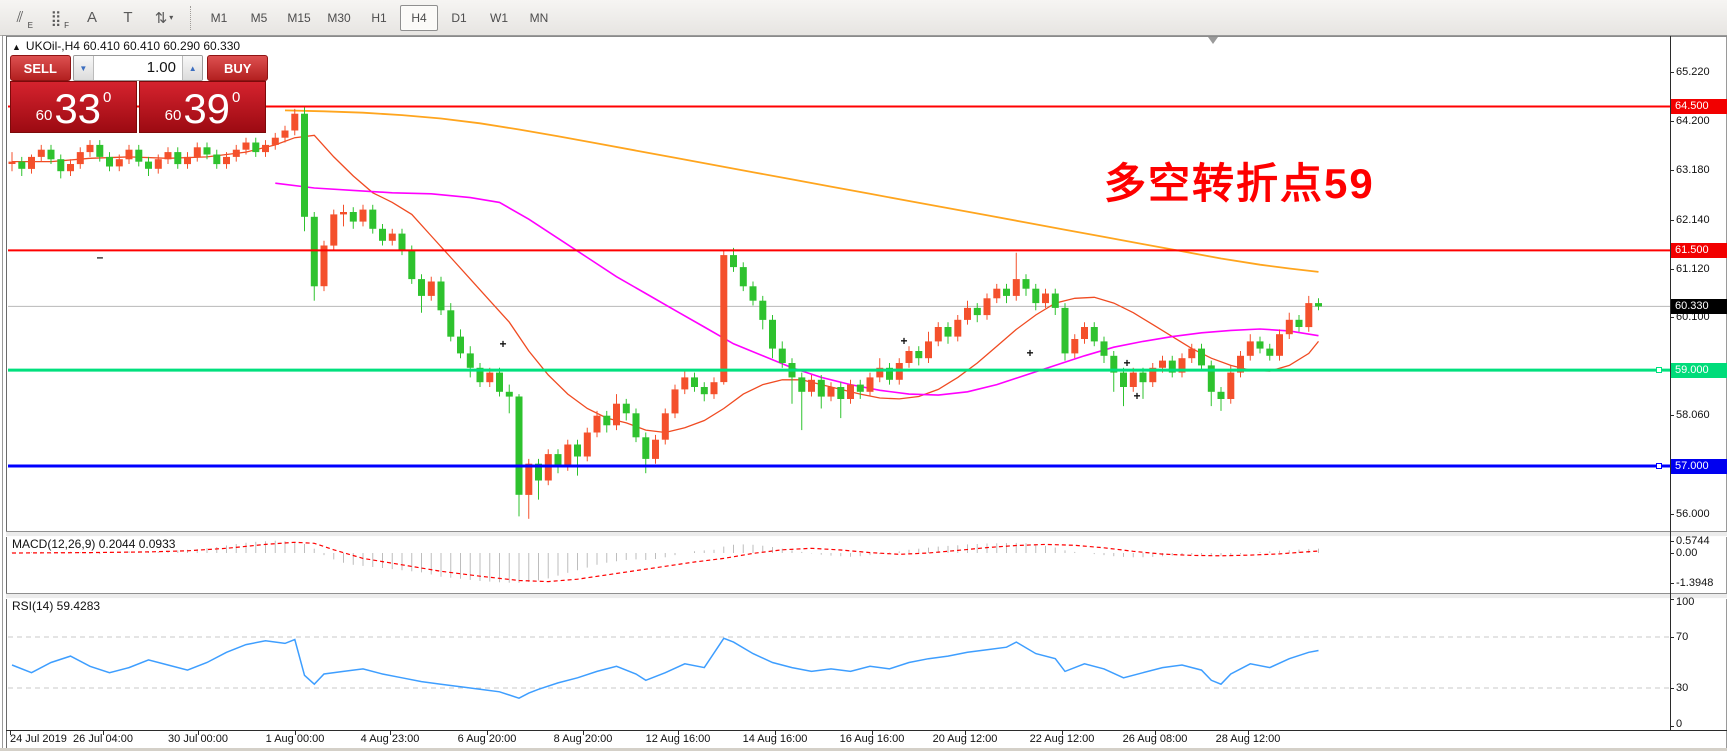  I want to click on rsi-axis-label: 70, so click(1682, 637).